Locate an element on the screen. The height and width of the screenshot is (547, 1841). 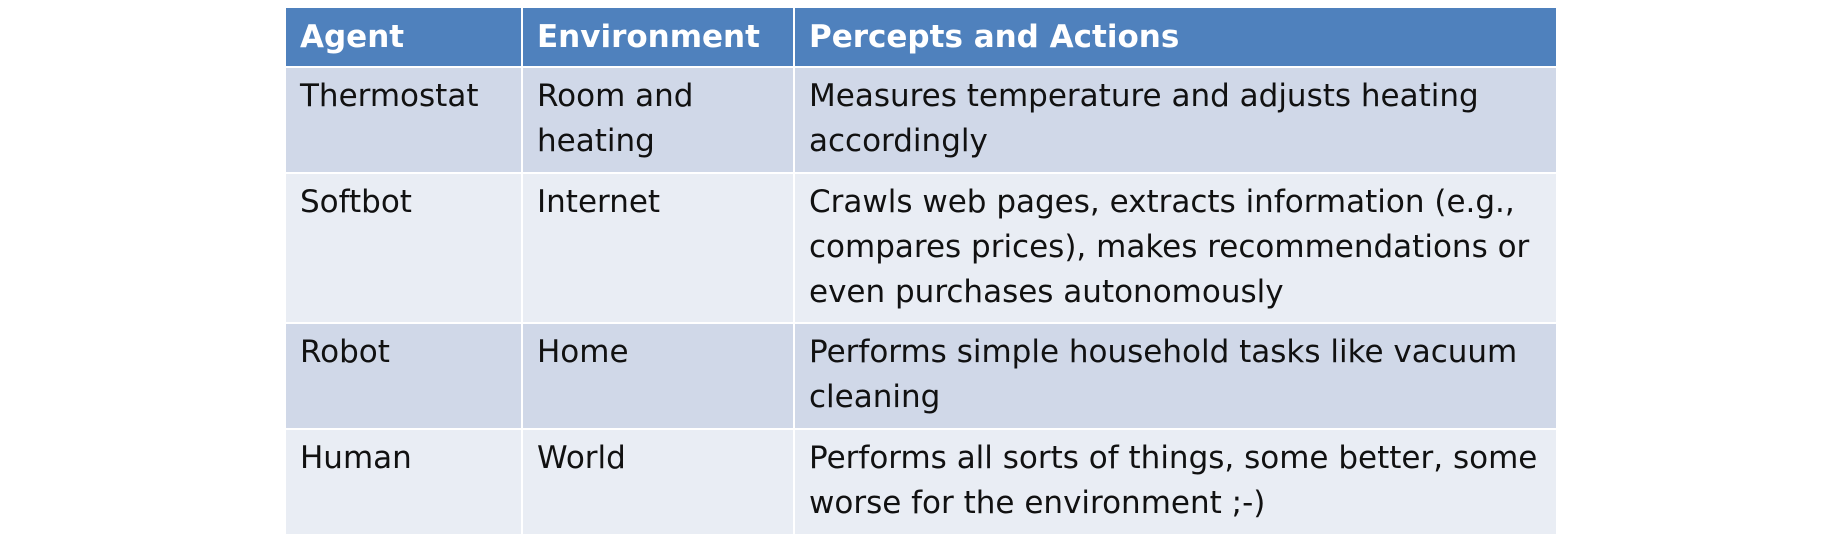
cell-environment: Room and heating is located at coordinates (658, 120).